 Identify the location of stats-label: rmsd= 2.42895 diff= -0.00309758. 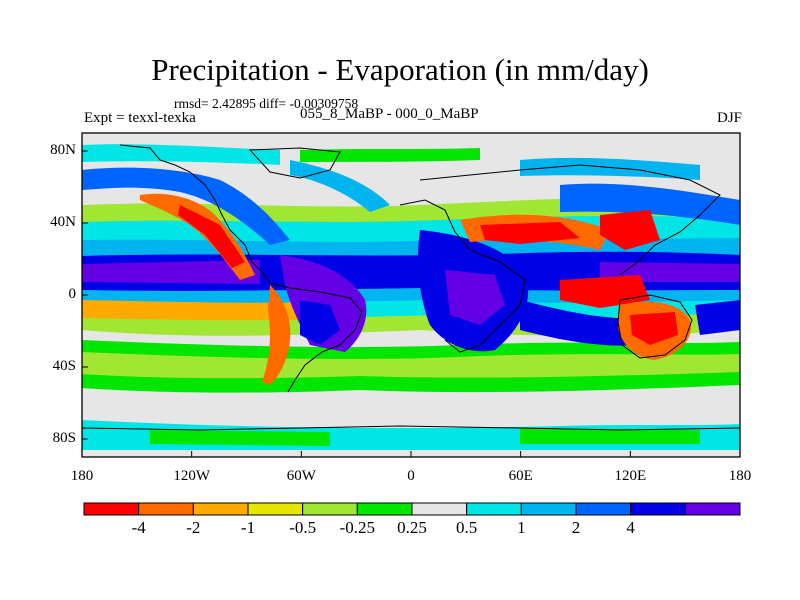
(266, 103).